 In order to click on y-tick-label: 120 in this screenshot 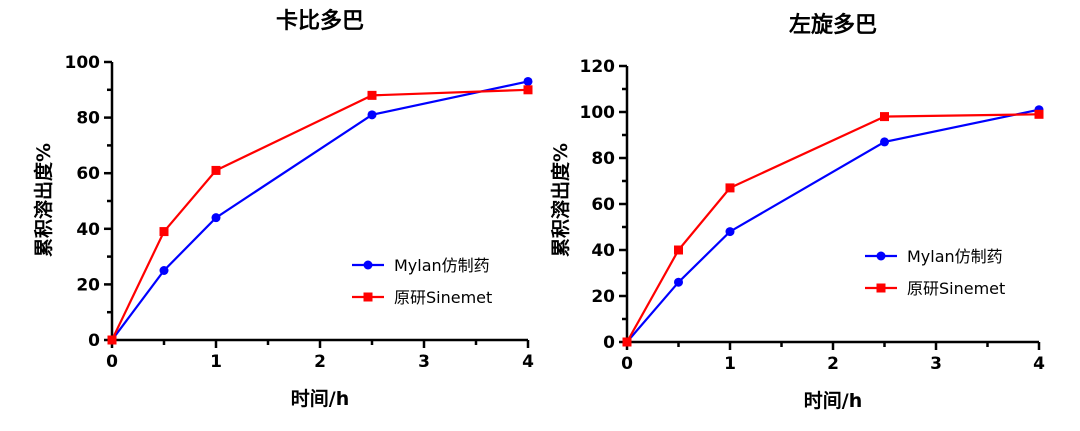, I will do `click(598, 67)`.